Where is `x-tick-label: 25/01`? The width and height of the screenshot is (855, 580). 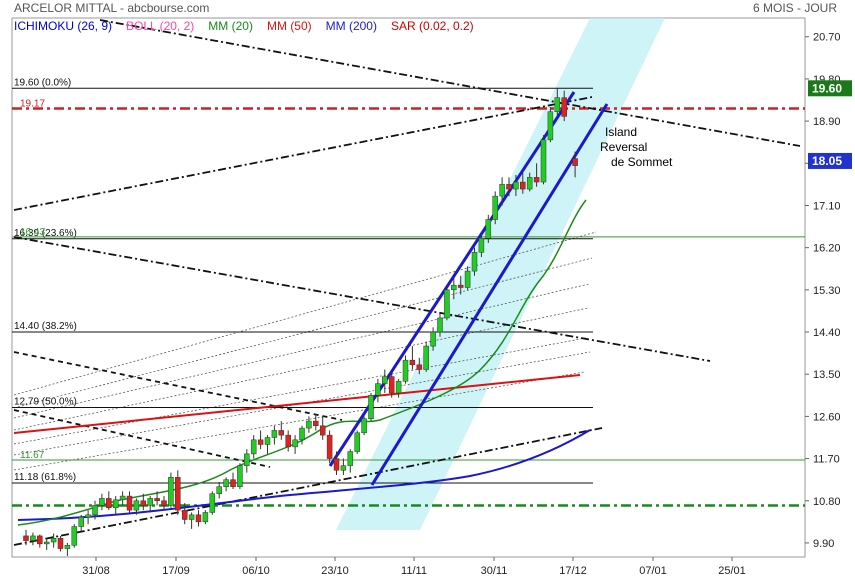
x-tick-label: 25/01 is located at coordinates (732, 571).